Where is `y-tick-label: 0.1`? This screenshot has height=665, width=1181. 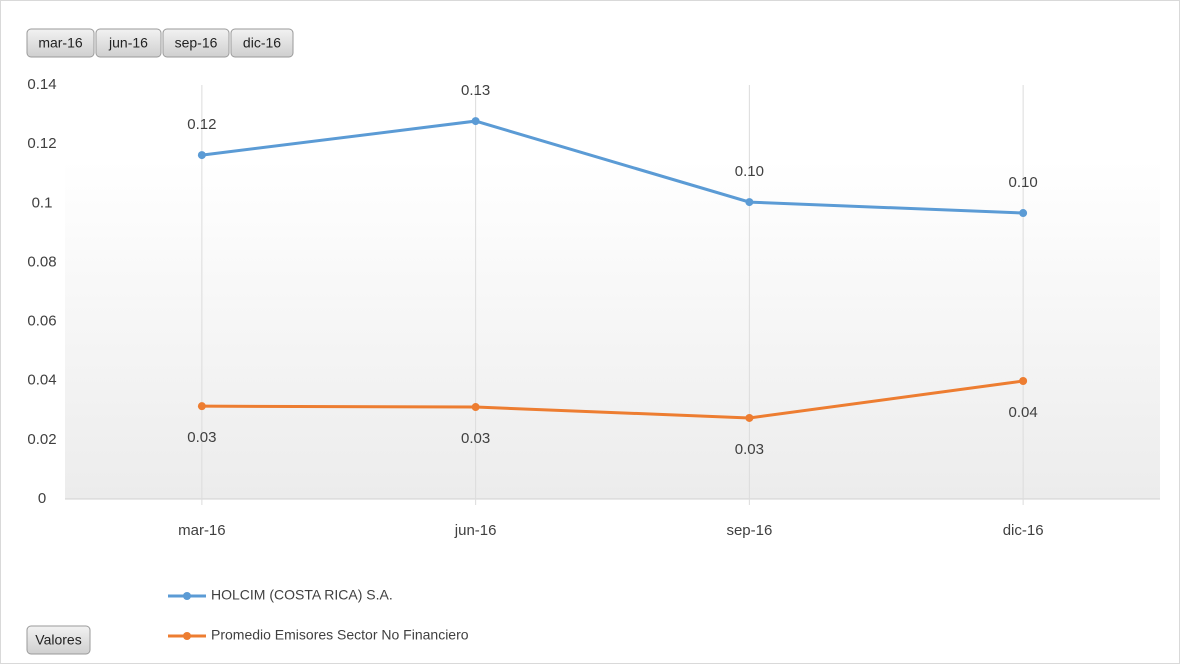 y-tick-label: 0.1 is located at coordinates (42, 202).